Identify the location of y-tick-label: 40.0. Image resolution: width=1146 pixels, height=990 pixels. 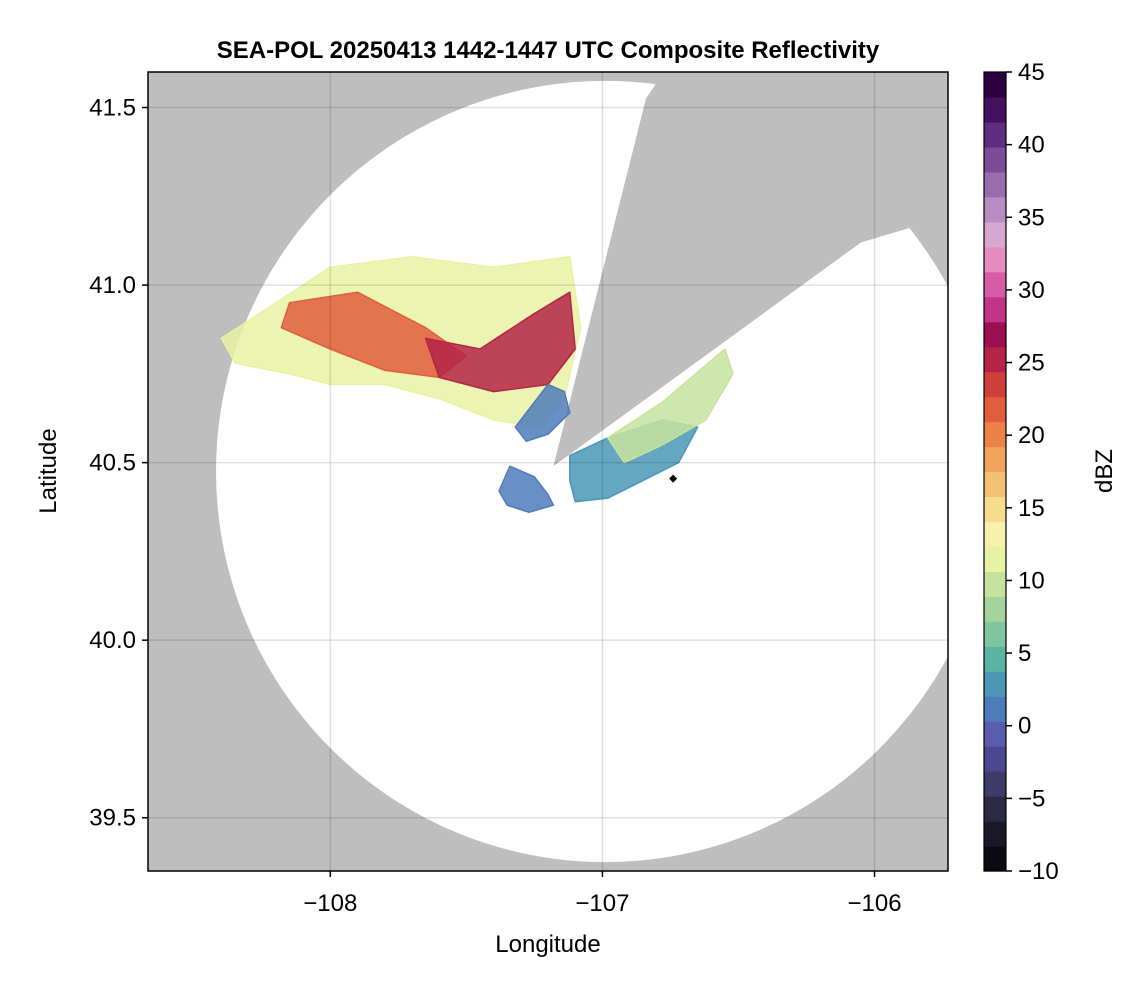
(112, 640).